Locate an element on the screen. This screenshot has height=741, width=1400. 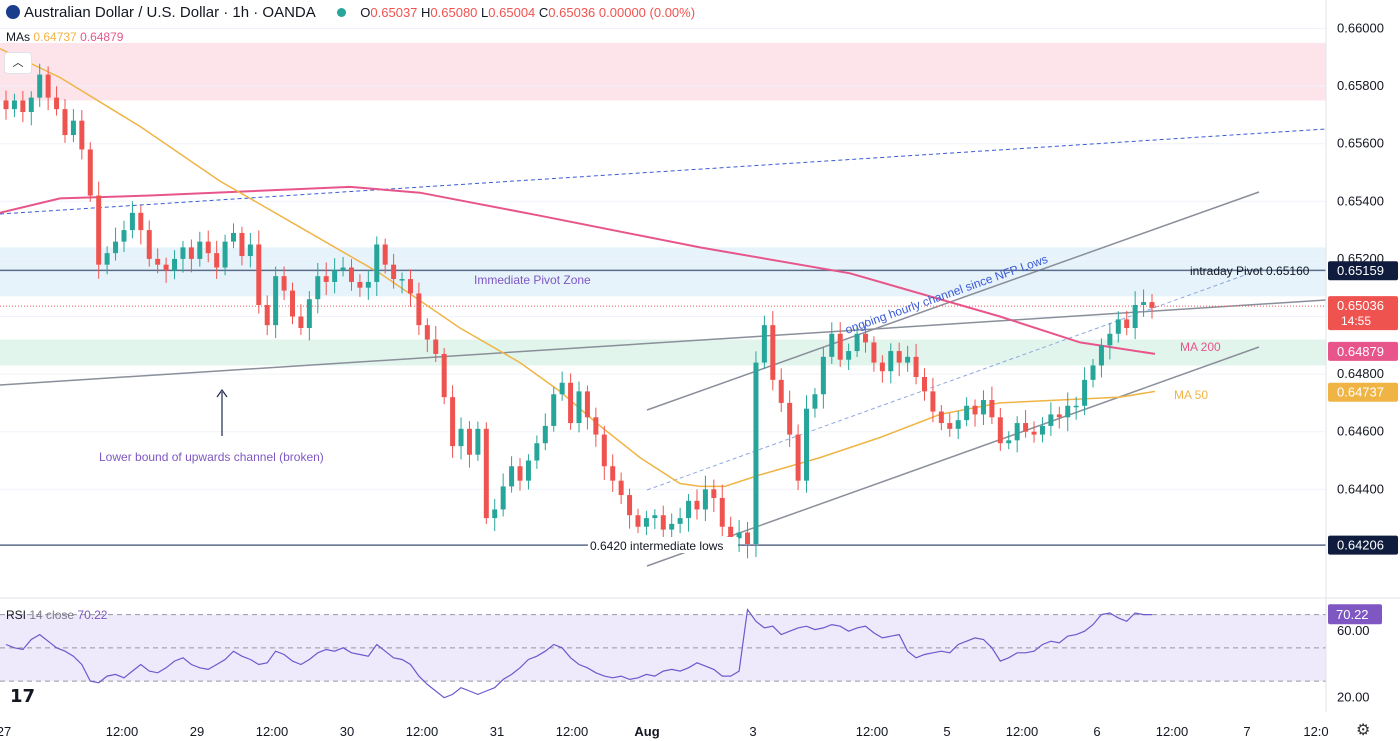
rsi-legend-value: 70.22 is located at coordinates (92, 615).